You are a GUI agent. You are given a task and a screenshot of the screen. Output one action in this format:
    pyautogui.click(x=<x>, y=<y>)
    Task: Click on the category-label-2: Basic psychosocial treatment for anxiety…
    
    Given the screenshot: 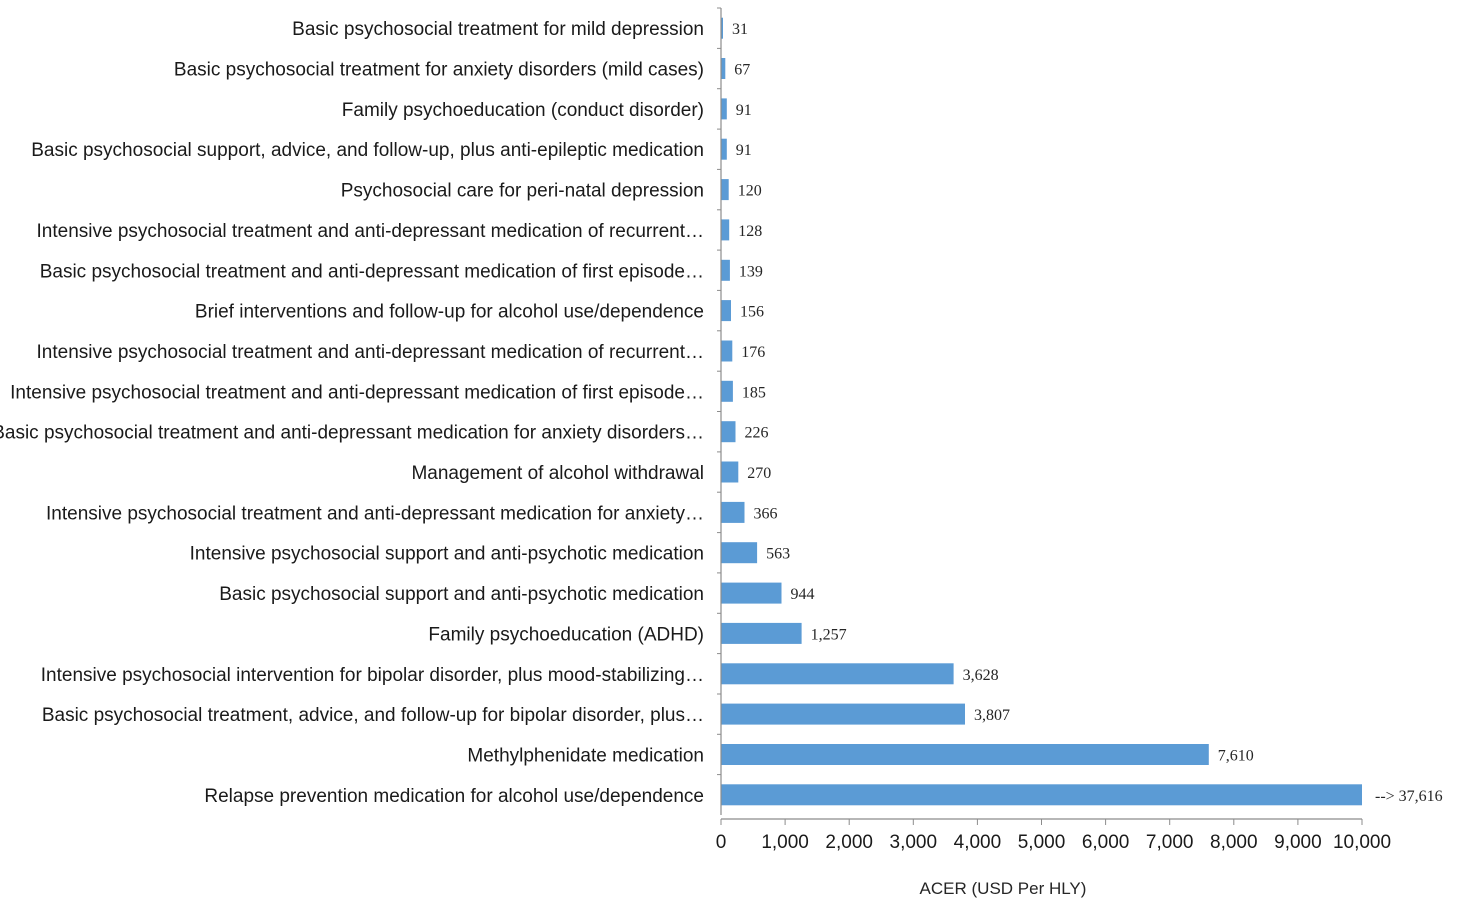 What is the action you would take?
    pyautogui.click(x=439, y=70)
    